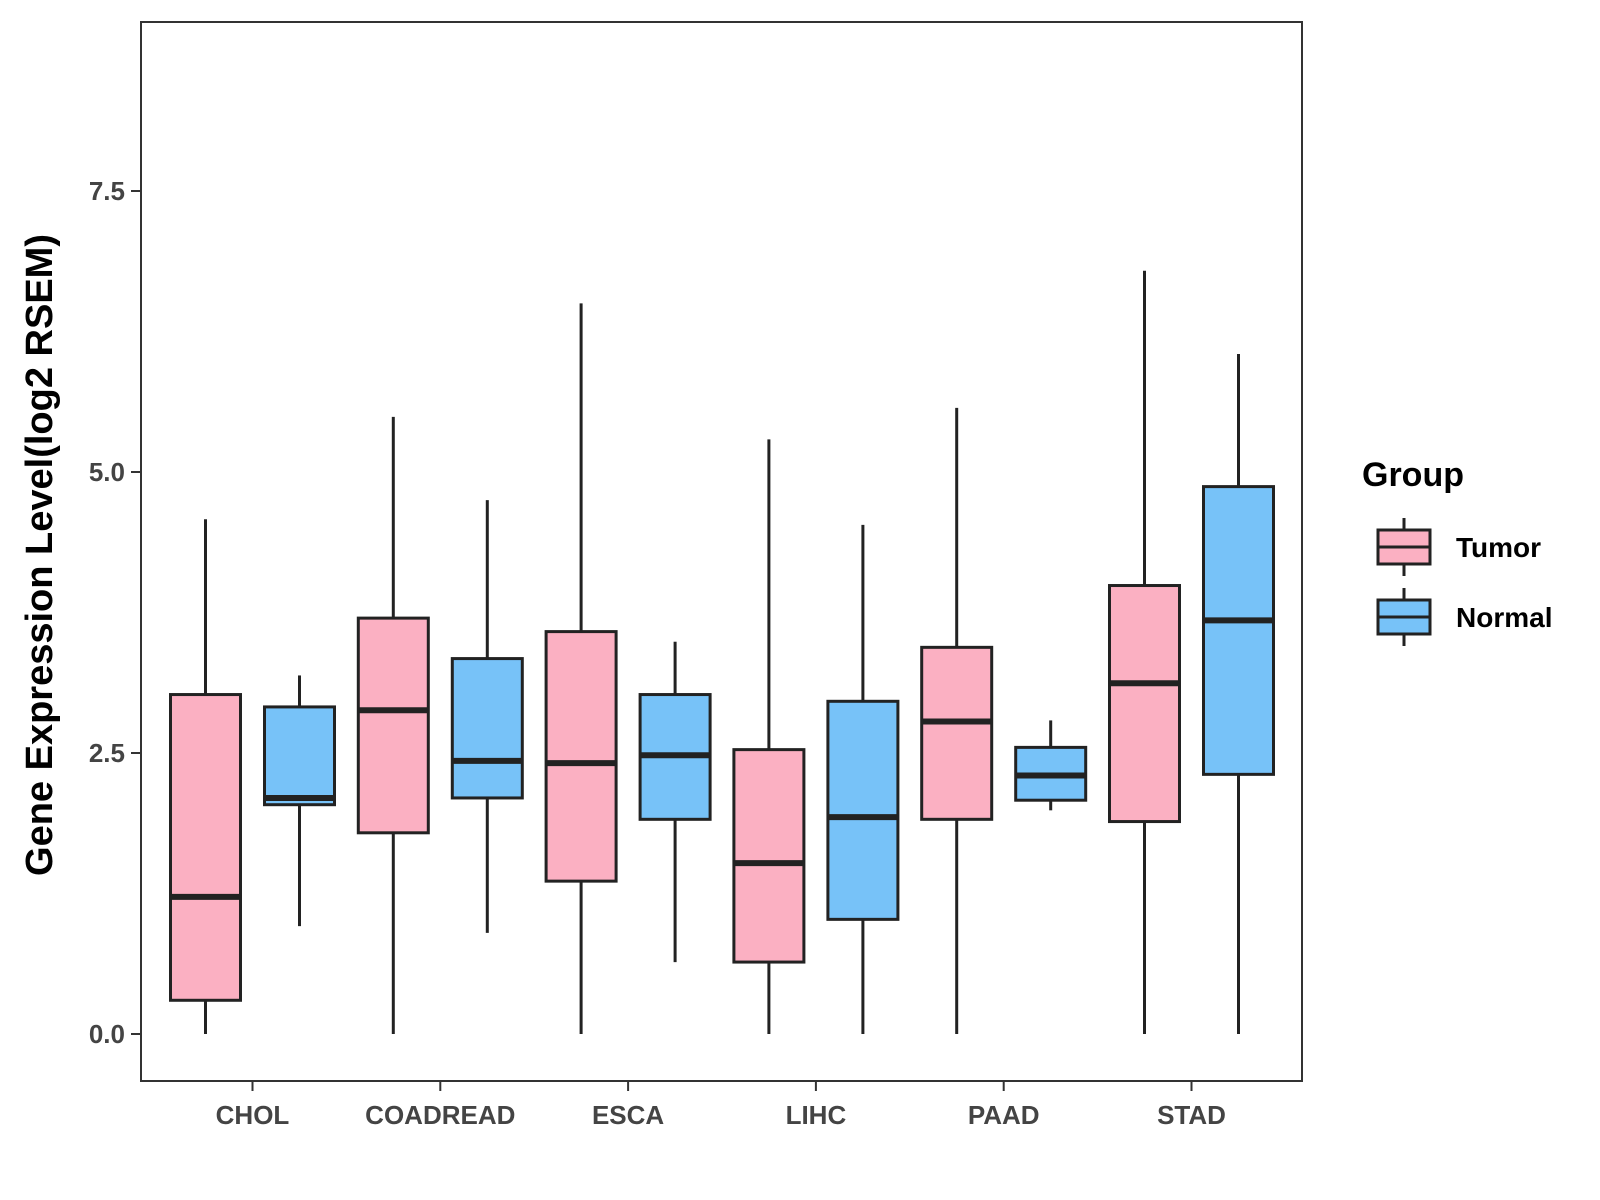 The image size is (1600, 1200). Describe the element at coordinates (581, 756) in the screenshot. I see `box-esca-tumor` at that location.